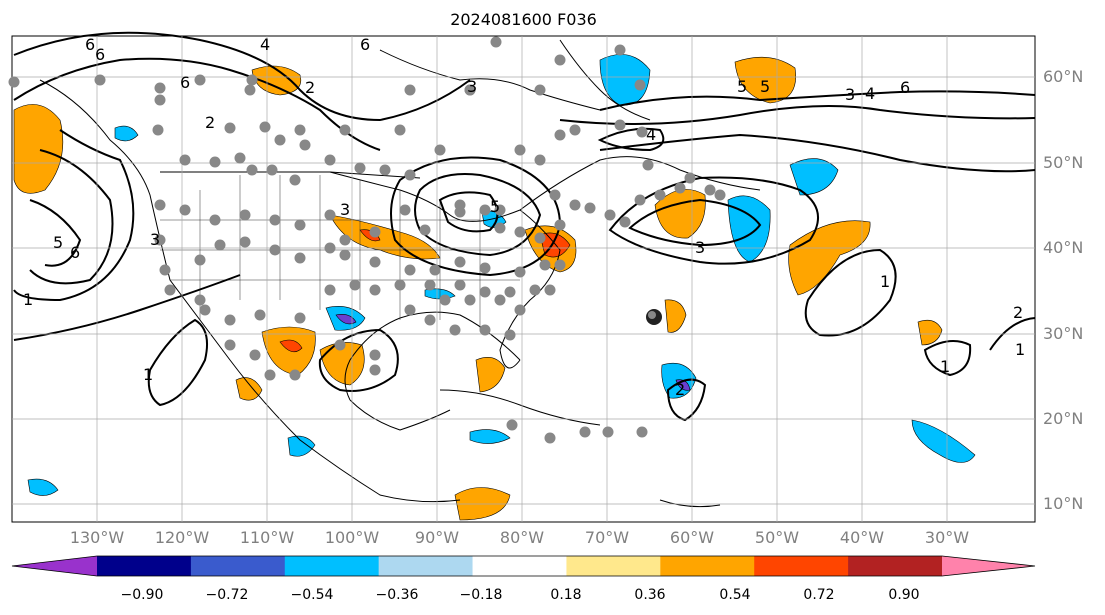  Describe the element at coordinates (652, 315) in the screenshot. I see `storm-marker-highlight` at that location.